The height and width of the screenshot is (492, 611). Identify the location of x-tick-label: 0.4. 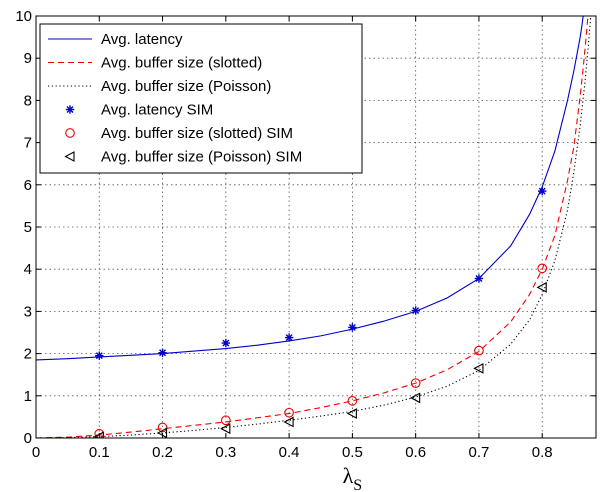
(289, 452).